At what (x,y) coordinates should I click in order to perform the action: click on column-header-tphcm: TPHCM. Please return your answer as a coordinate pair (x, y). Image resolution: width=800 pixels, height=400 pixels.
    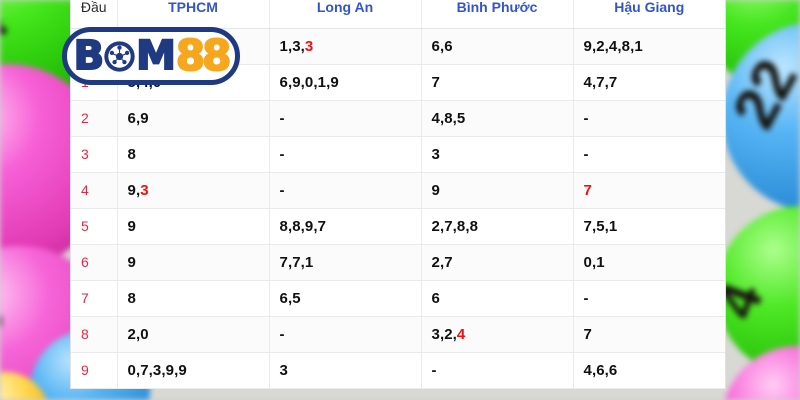
    Looking at the image, I should click on (193, 14).